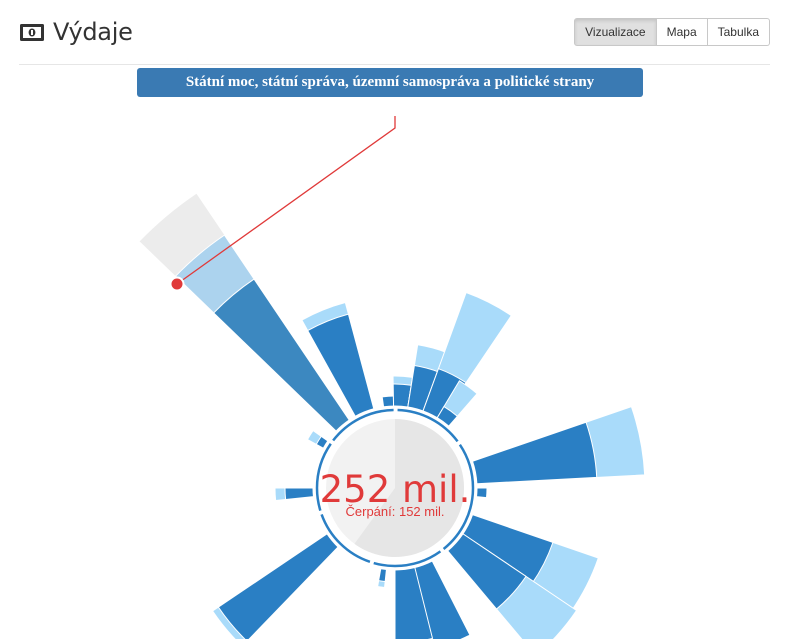 The width and height of the screenshot is (790, 639). I want to click on tab-vizualizace: Vizualizace, so click(615, 32).